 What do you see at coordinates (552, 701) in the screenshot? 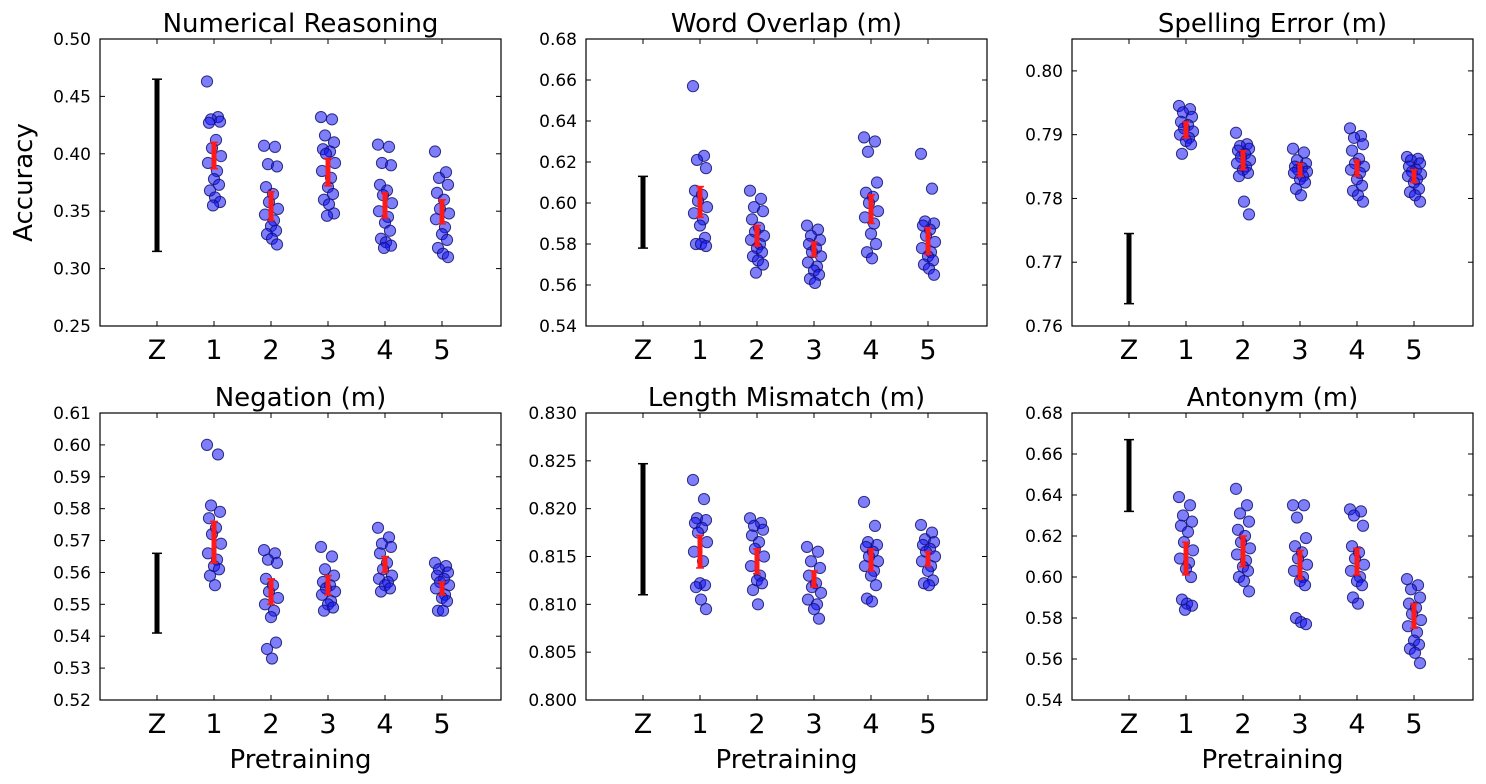
I see `y-tick-label: 0.800` at bounding box center [552, 701].